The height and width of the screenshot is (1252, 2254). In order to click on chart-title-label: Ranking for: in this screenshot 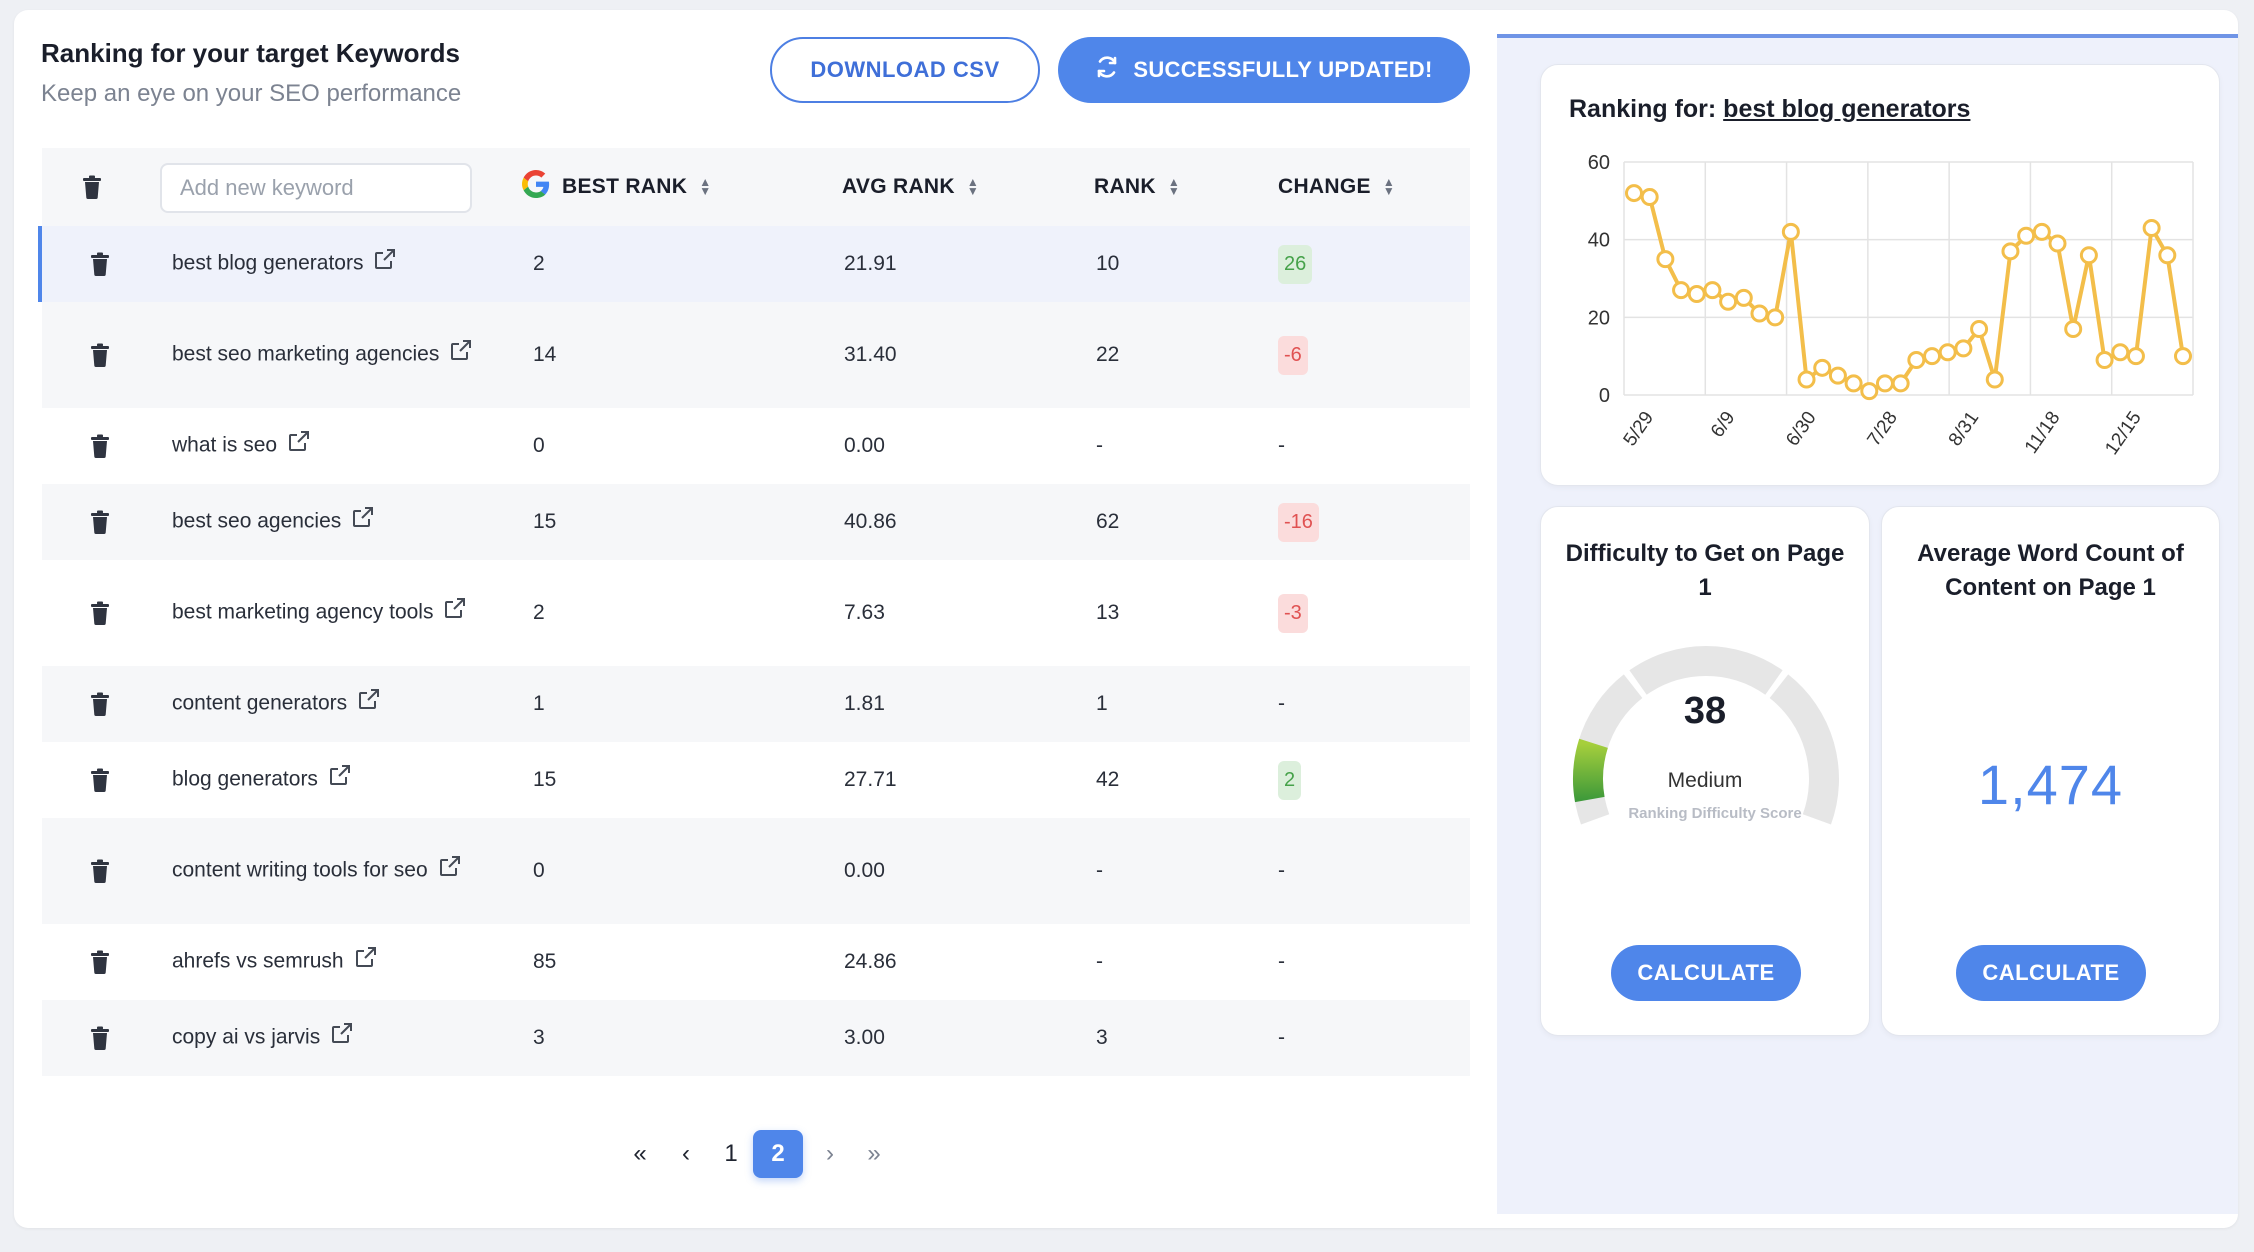, I will do `click(1643, 109)`.